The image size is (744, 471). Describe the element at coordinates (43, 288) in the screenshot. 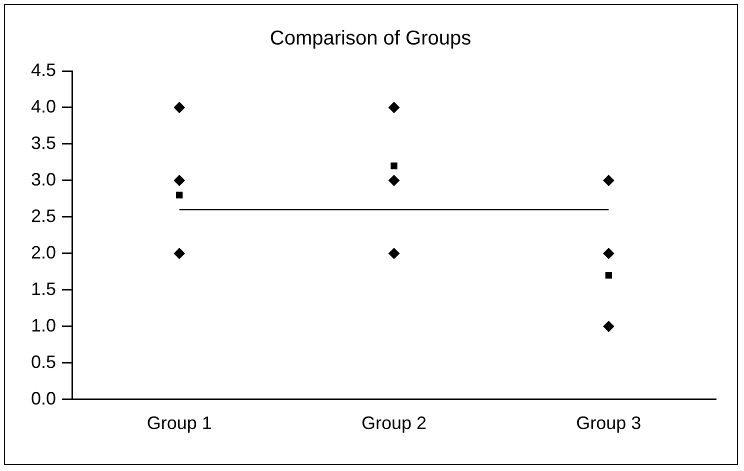

I see `y-tick-label: 1.5` at that location.